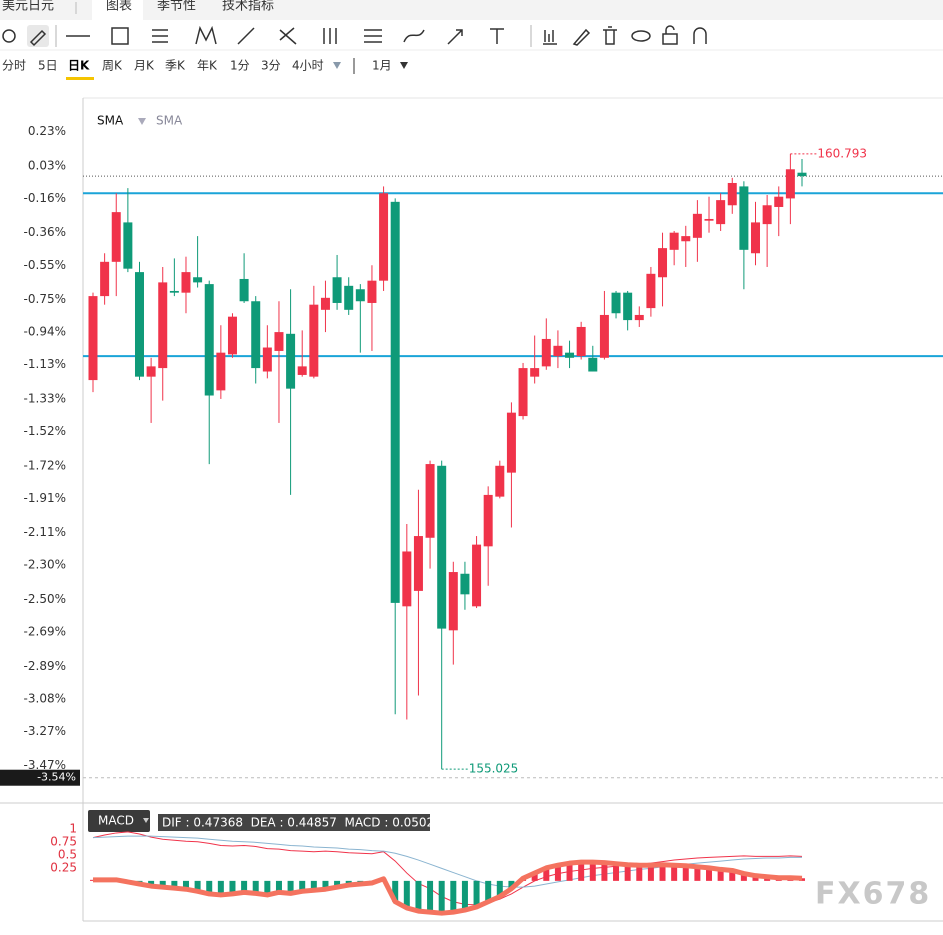  Describe the element at coordinates (175, 66) in the screenshot. I see `period: 季K` at that location.